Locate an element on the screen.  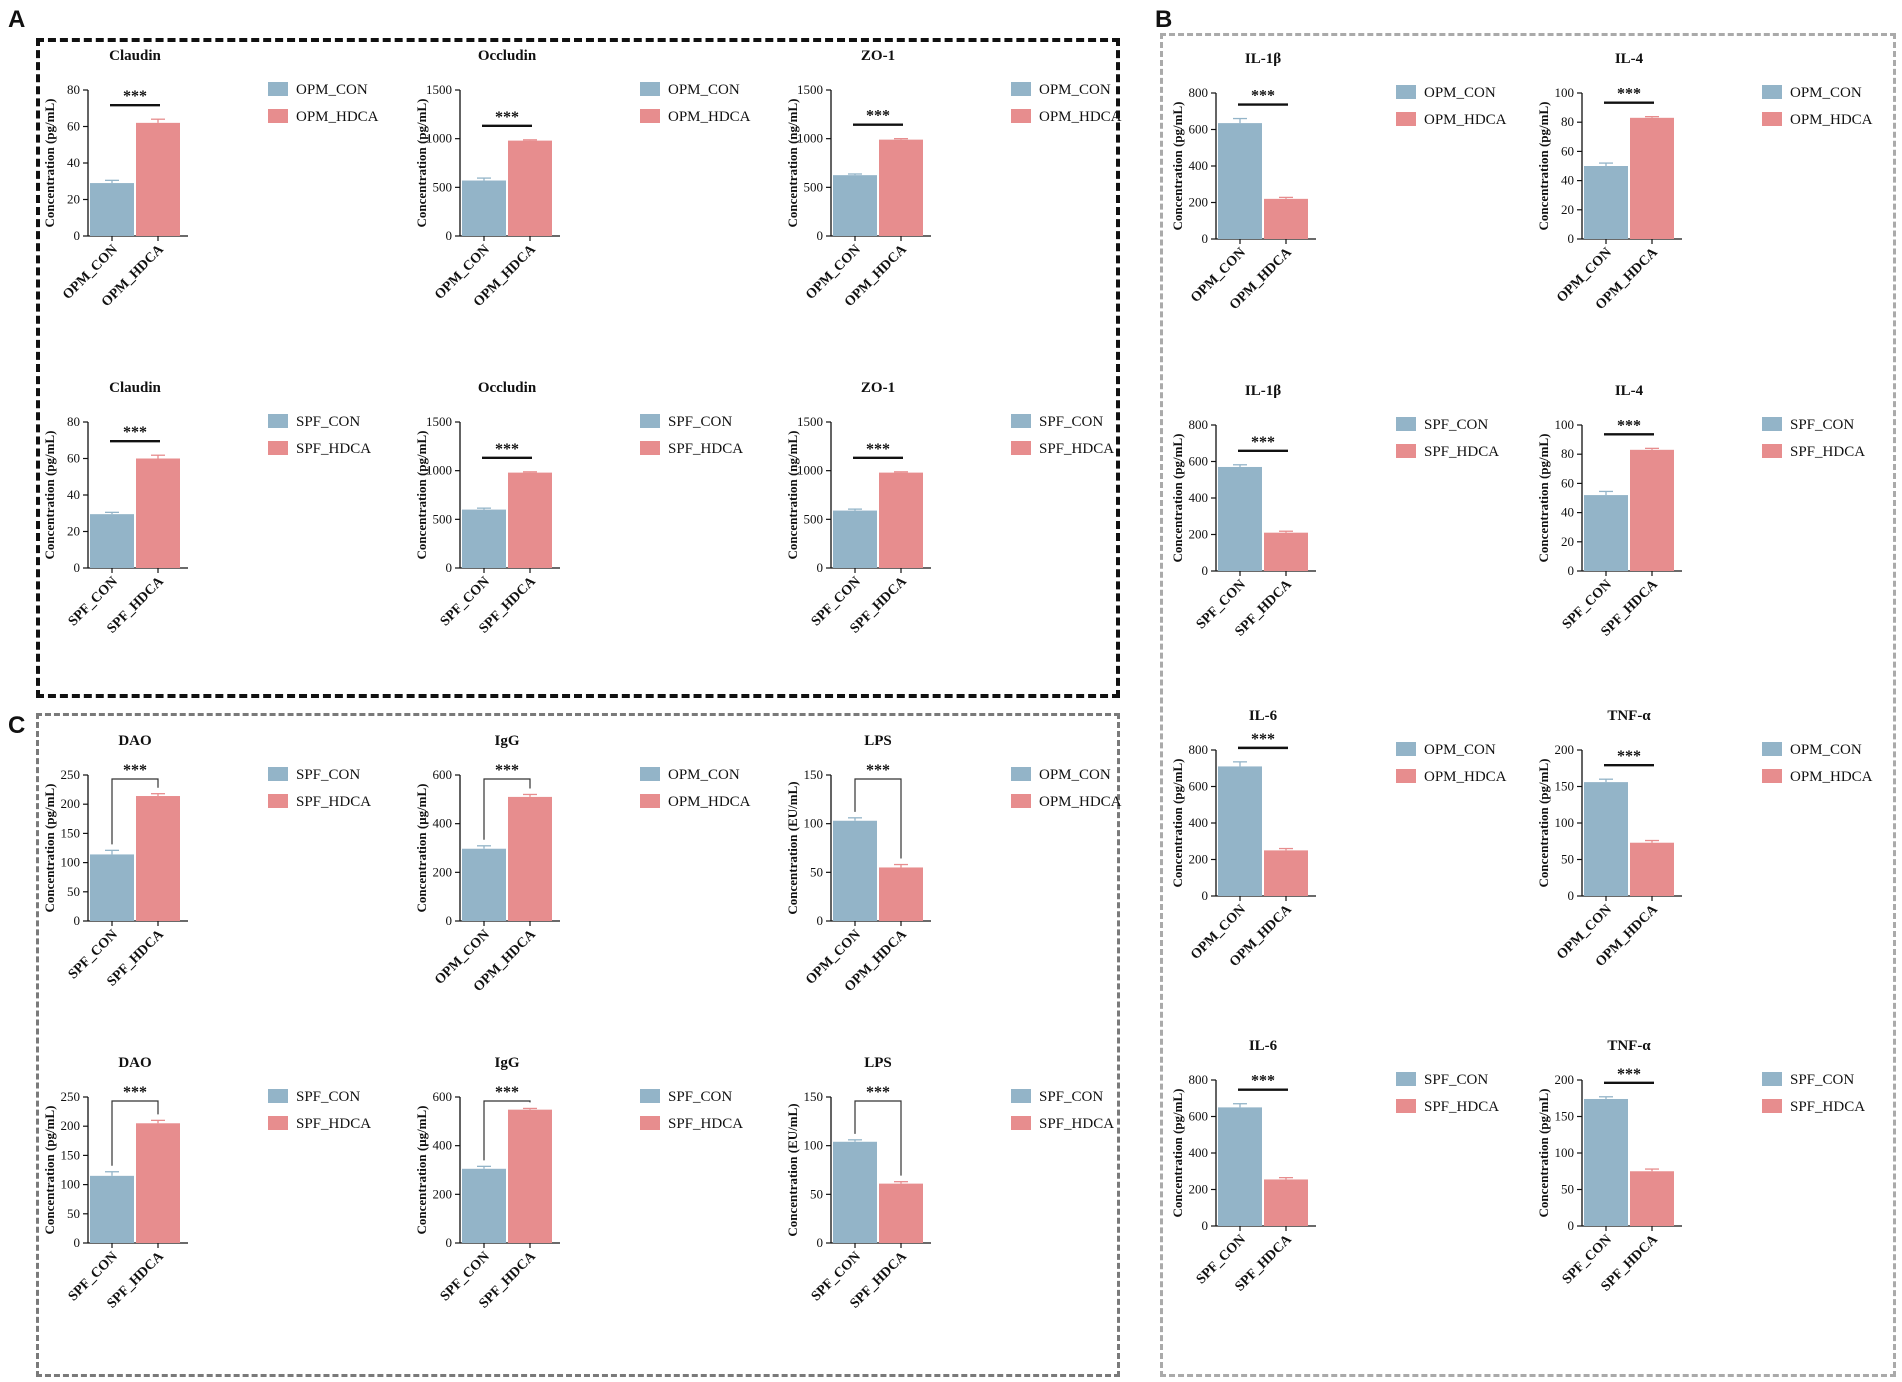
y-tick-label: 1500 is located at coordinates (439, 421).